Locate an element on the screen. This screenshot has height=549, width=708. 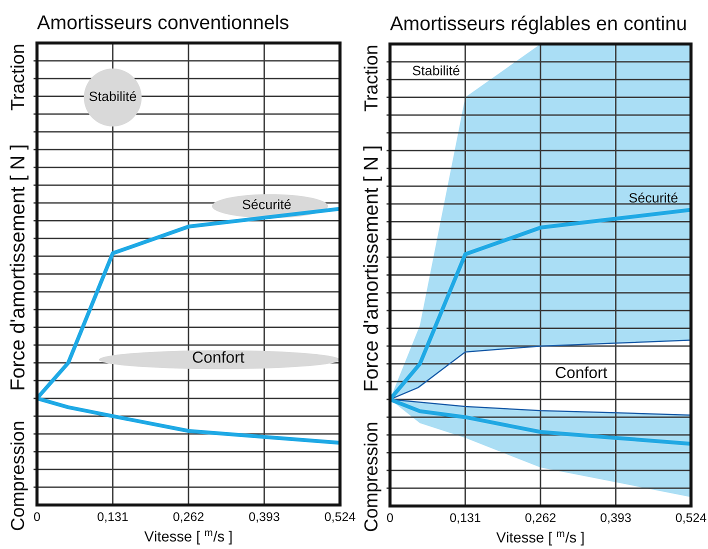
chart-title: Amortisseurs réglables en continu is located at coordinates (538, 25).